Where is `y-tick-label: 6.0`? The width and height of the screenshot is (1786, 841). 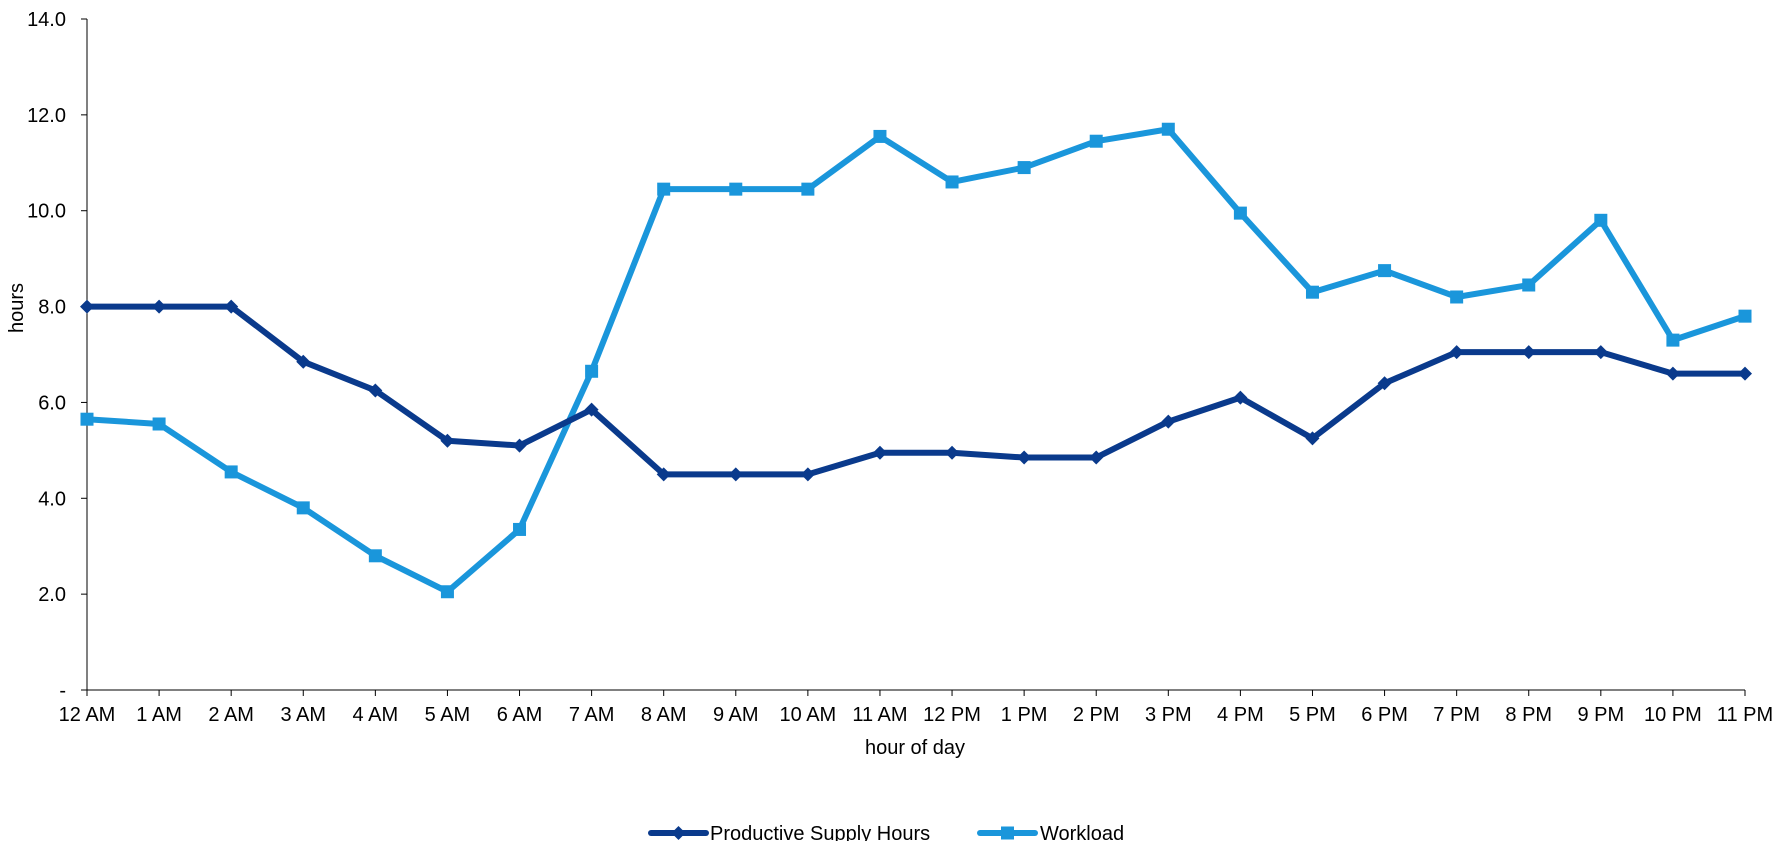
y-tick-label: 6.0 is located at coordinates (52, 403).